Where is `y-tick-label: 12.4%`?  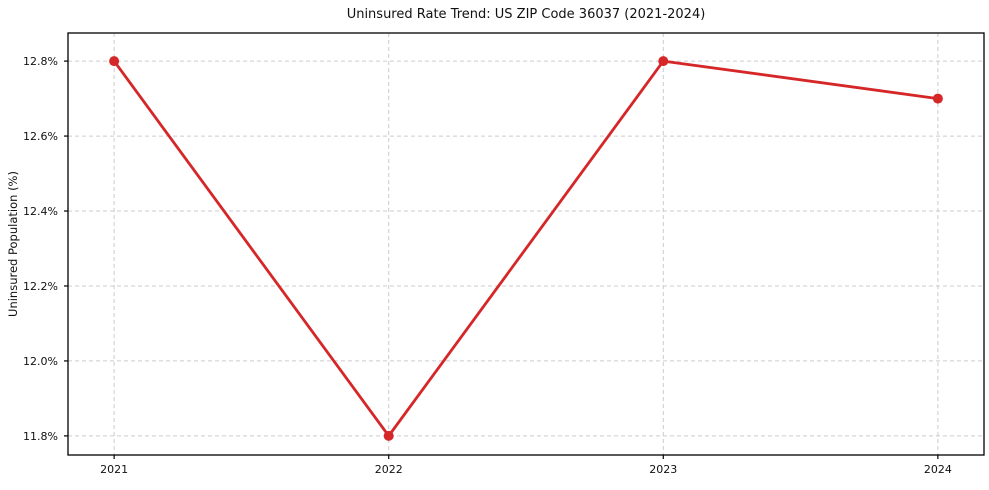
y-tick-label: 12.4% is located at coordinates (40, 211).